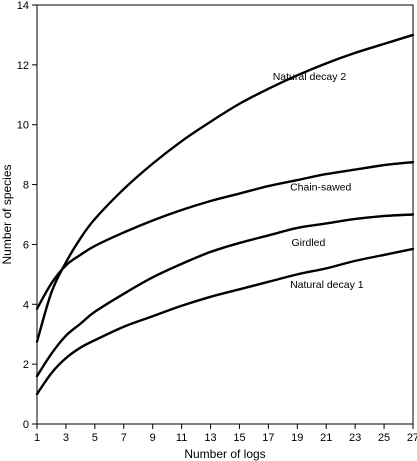 The image size is (417, 461). What do you see at coordinates (181, 438) in the screenshot?
I see `x-tick-label: 11` at bounding box center [181, 438].